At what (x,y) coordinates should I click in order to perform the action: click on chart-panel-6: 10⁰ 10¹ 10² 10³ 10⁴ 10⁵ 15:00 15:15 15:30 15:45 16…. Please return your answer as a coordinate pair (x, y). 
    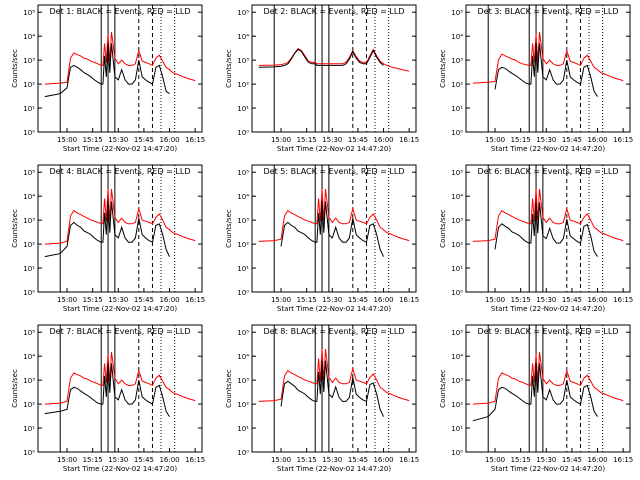
    Looking at the image, I should click on (536, 238).